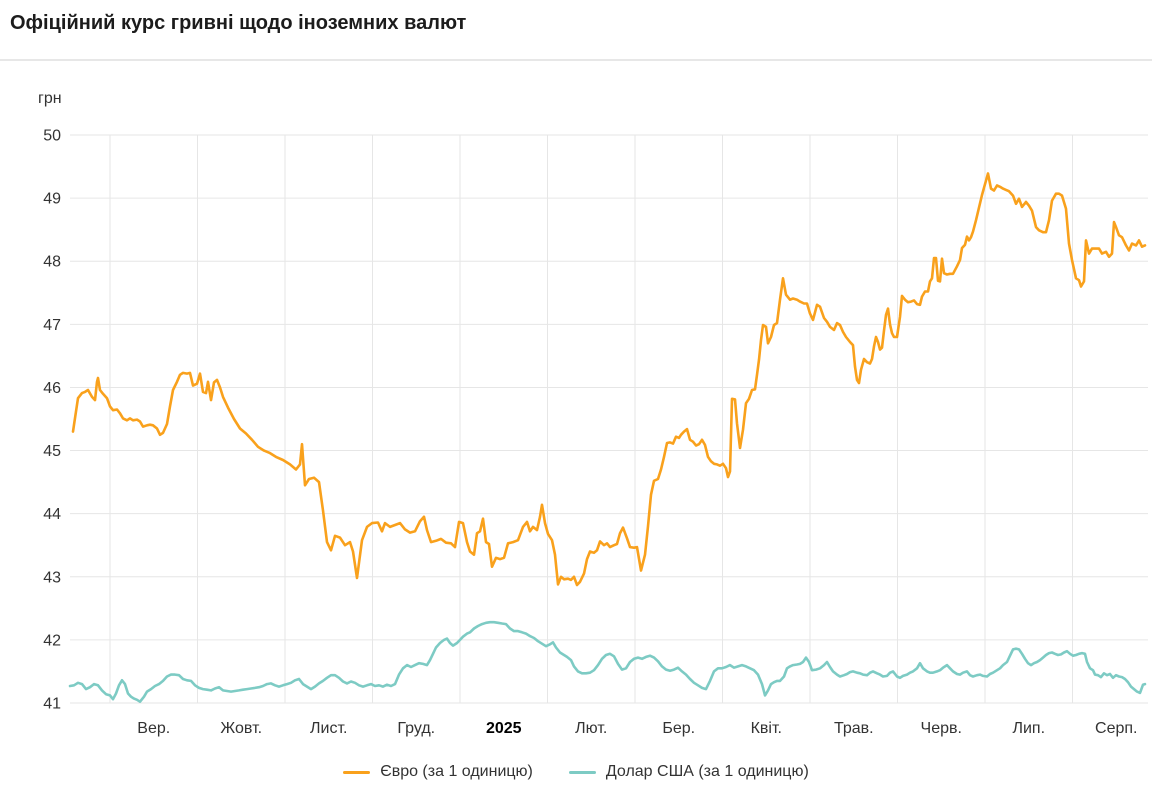 The width and height of the screenshot is (1152, 801). What do you see at coordinates (153, 728) in the screenshot?
I see `x-tick-label: Вер.` at bounding box center [153, 728].